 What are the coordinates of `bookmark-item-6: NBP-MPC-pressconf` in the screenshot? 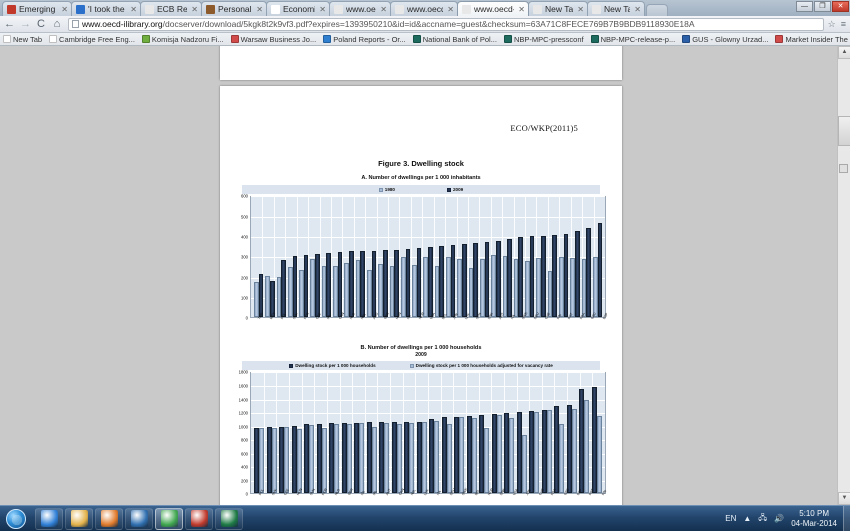 It's located at (543, 39).